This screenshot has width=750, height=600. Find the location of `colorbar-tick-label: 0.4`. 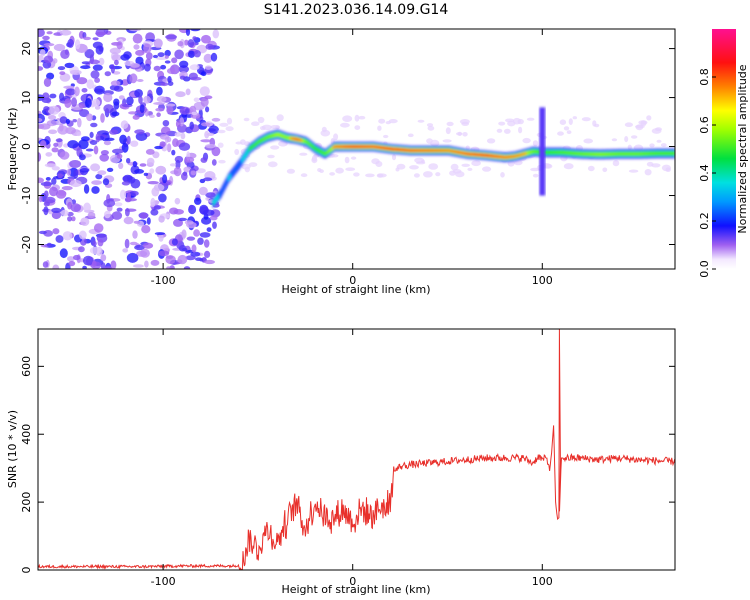

colorbar-tick-label: 0.4 is located at coordinates (704, 173).